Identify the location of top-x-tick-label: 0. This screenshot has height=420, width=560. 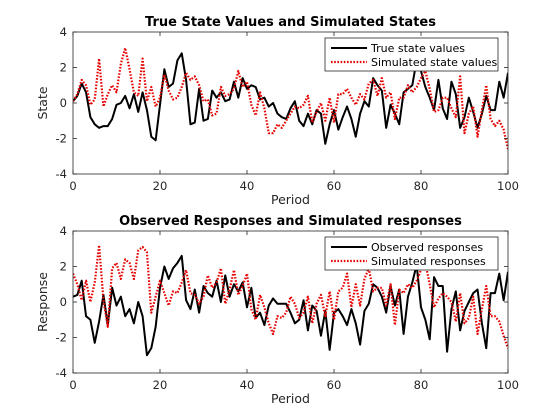
(72, 186).